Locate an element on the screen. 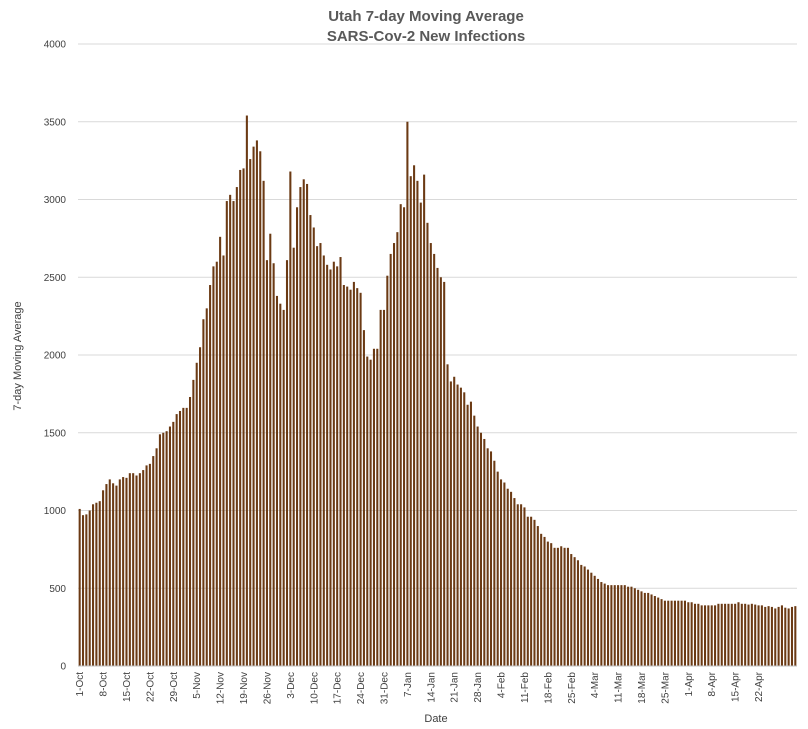 This screenshot has width=808, height=729. x-tick-label: 8-Oct is located at coordinates (104, 684).